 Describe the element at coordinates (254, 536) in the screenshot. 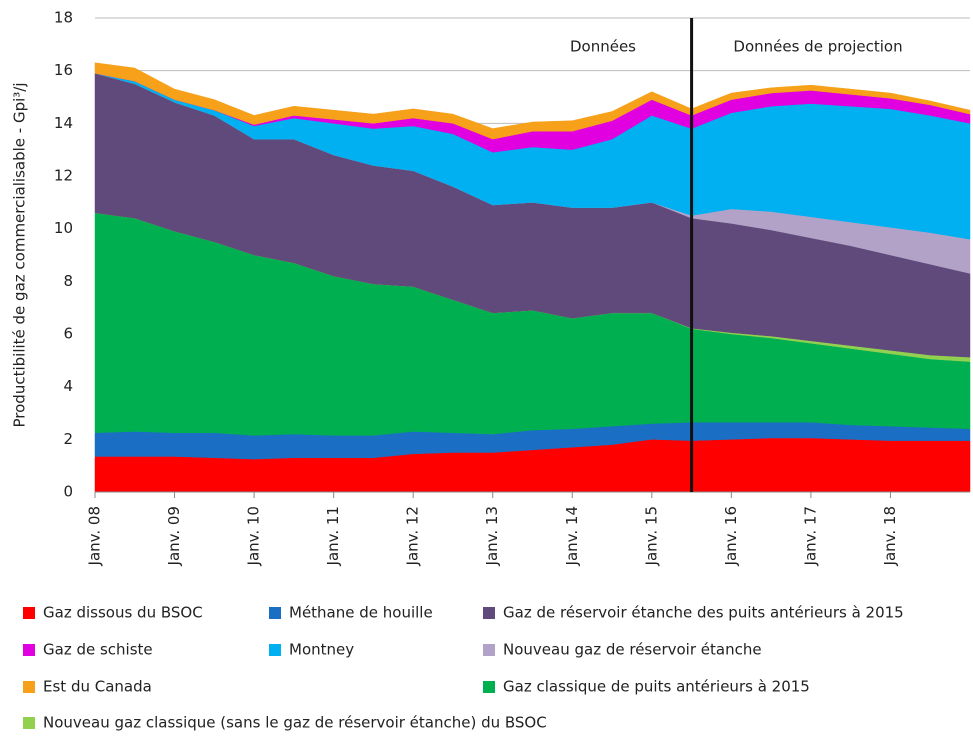

I see `x-tick-label: Janv. 10` at that location.